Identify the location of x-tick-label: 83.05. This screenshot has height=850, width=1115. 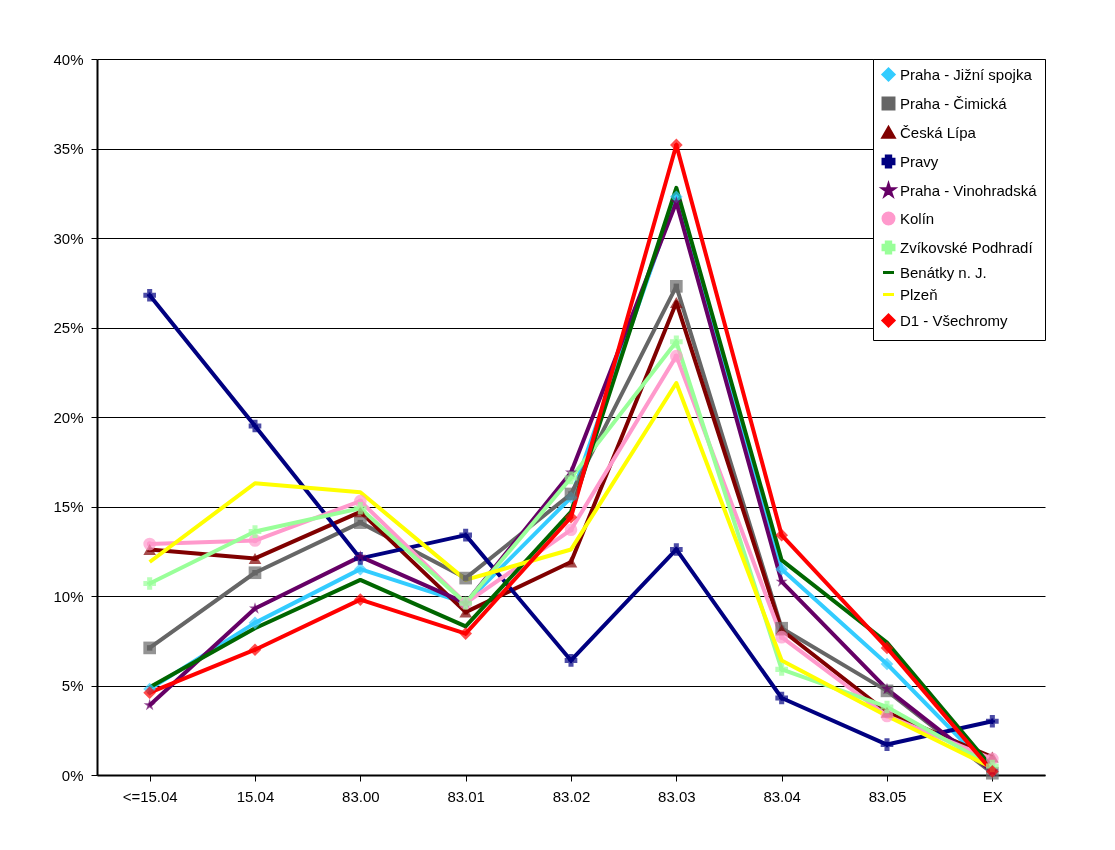
(887, 796).